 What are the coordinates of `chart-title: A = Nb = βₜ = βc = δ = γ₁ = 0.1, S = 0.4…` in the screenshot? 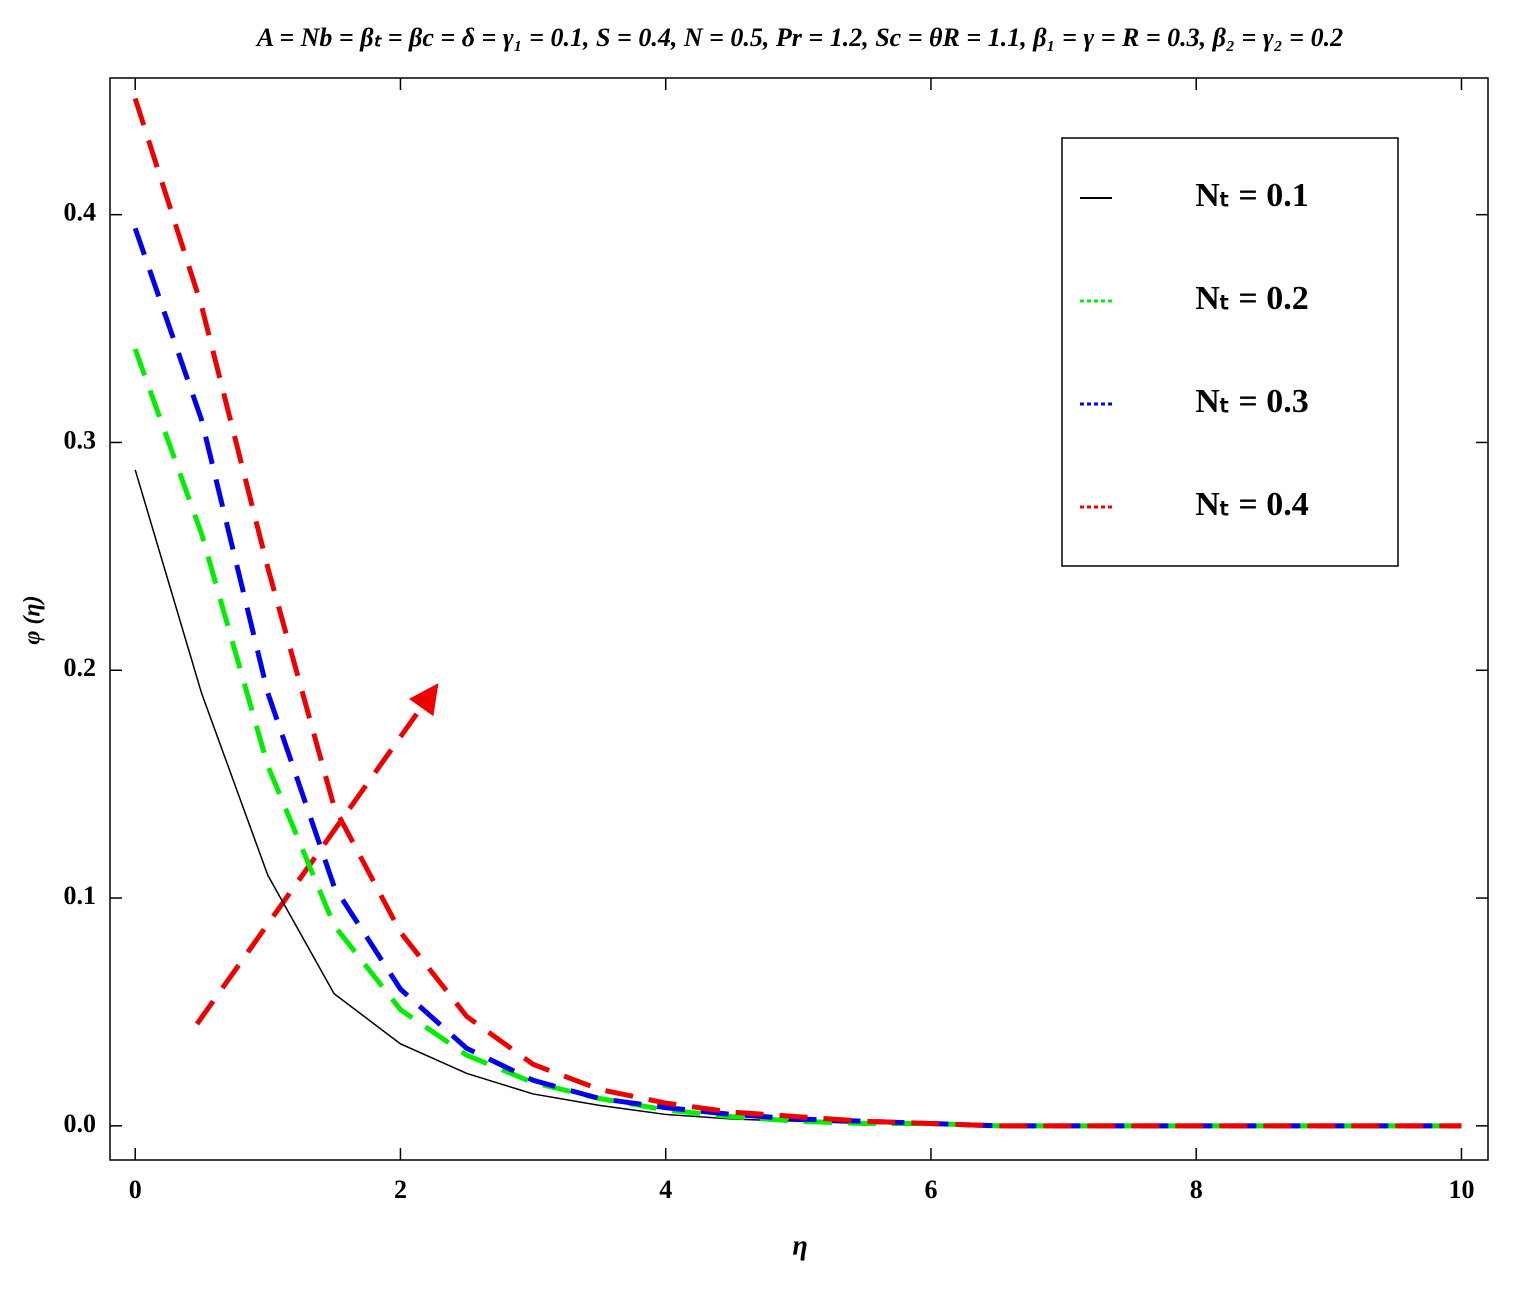 It's located at (799, 37).